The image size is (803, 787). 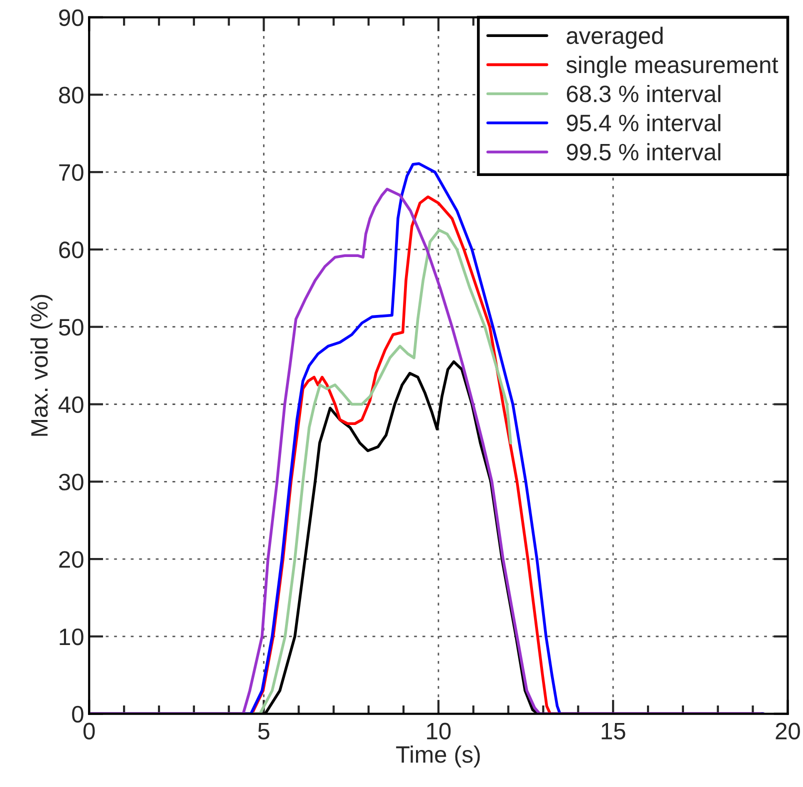 What do you see at coordinates (71, 405) in the screenshot?
I see `y-tick-label: 40` at bounding box center [71, 405].